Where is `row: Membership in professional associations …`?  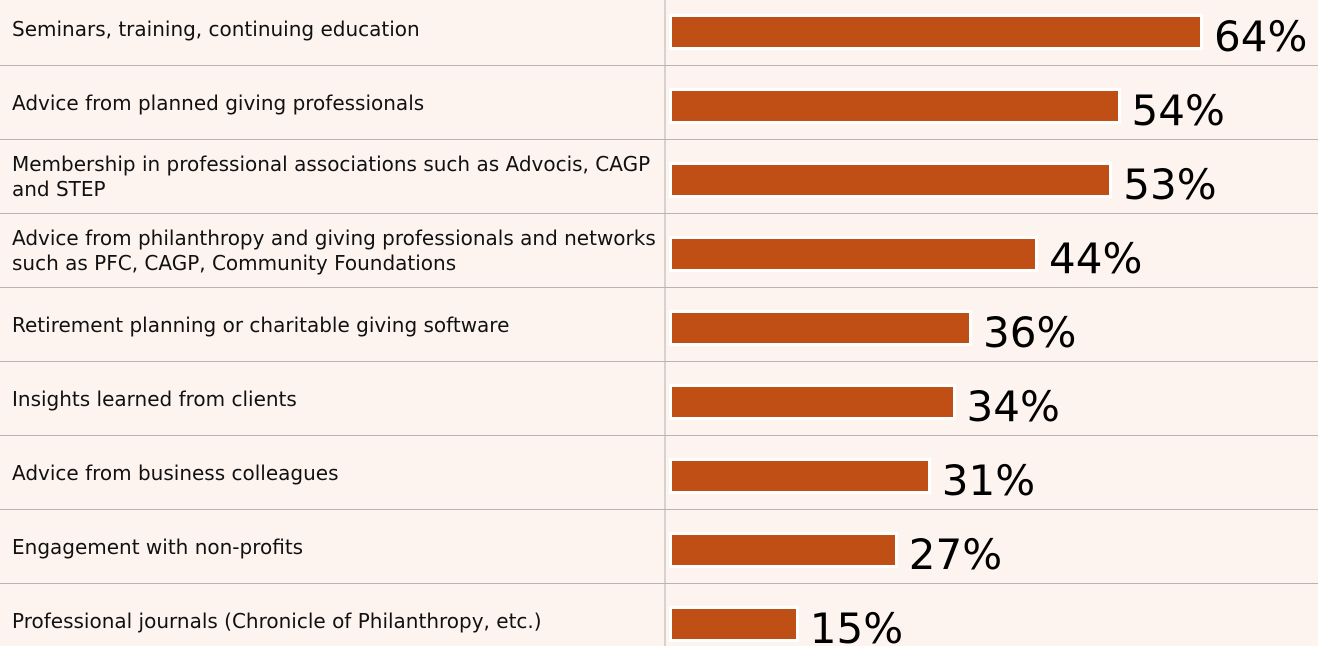 row: Membership in professional associations … is located at coordinates (659, 177).